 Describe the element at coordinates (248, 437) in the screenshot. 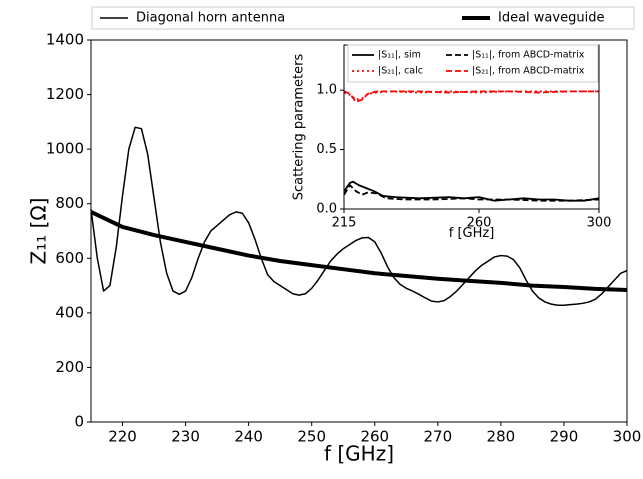

I see `x-tick-label: 240` at that location.